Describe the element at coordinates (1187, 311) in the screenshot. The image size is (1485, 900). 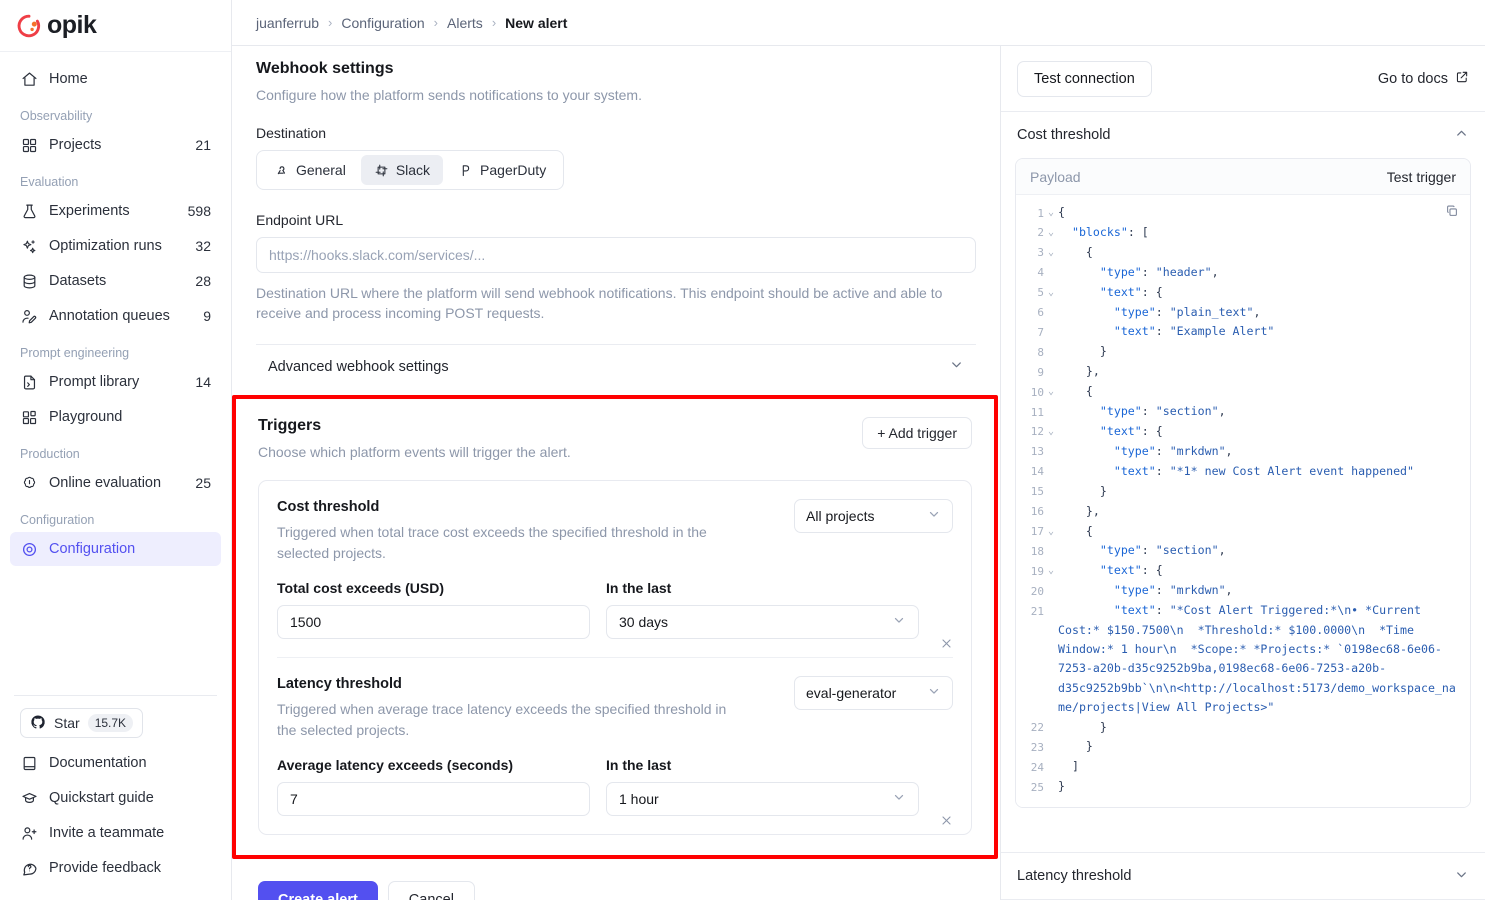
I see `code-line-text: "type": "plain_text",` at that location.